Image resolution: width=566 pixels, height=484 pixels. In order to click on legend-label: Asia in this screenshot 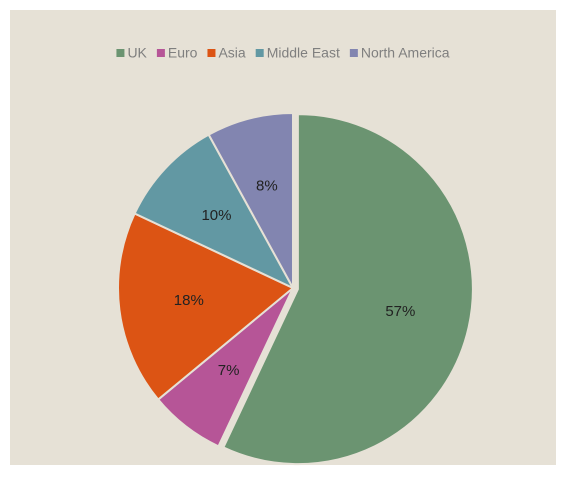, I will do `click(231, 53)`.